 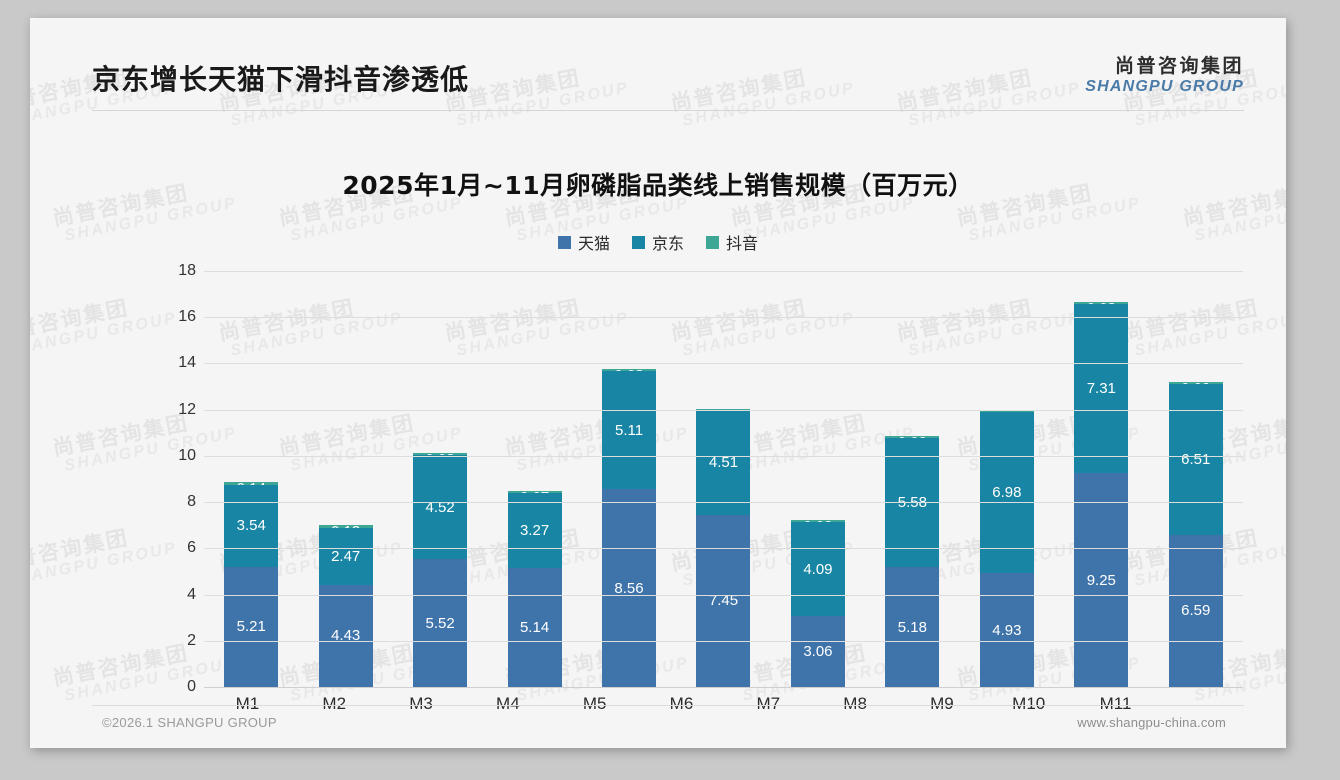 I want to click on bar-segment-天猫: 5.21, so click(x=251, y=626).